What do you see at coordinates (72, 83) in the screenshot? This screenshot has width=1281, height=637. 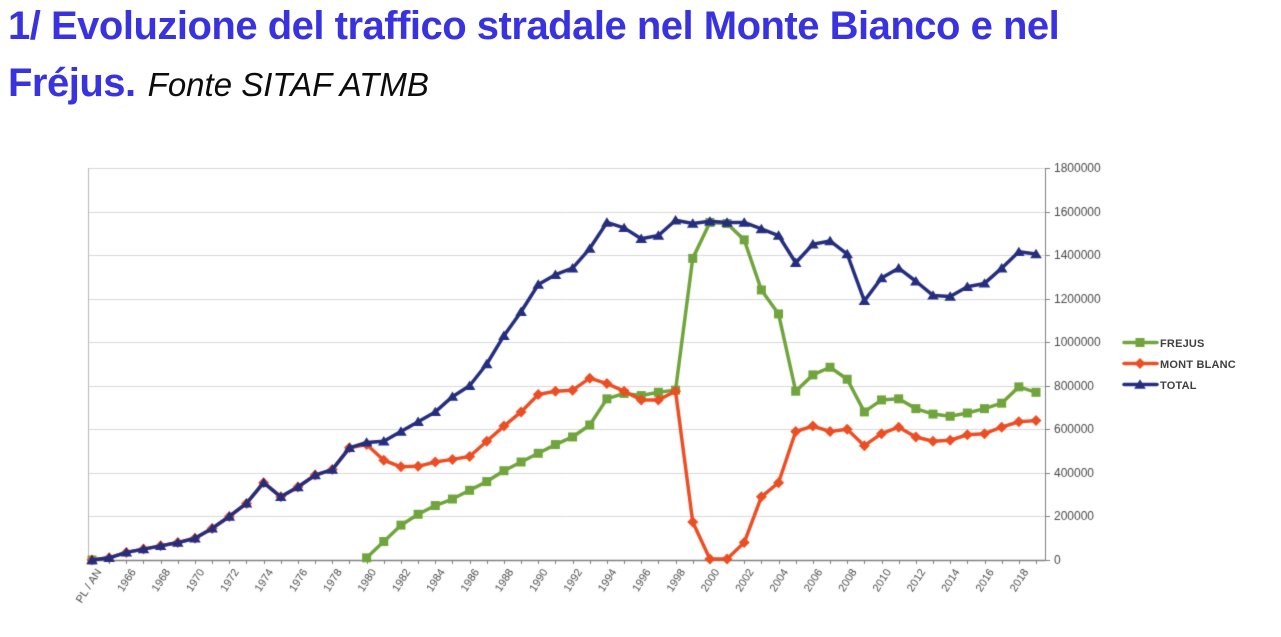 I see `title-line2: Fréjus.` at bounding box center [72, 83].